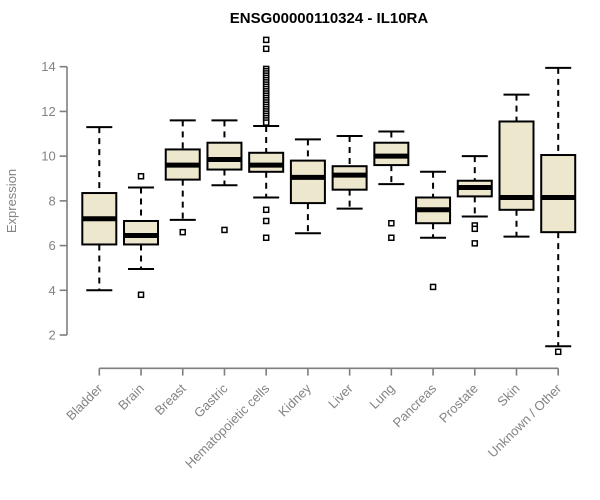 The image size is (600, 500). Describe the element at coordinates (415, 405) in the screenshot. I see `x-tick-label-pancreas: Pancreas` at that location.